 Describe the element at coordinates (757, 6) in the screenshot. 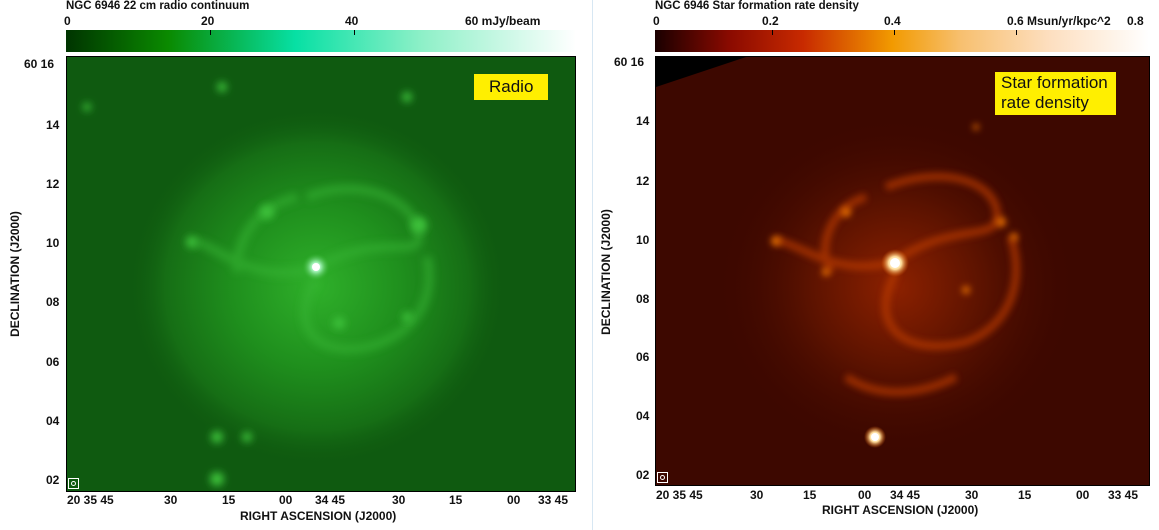

I see `sfr-colorbar-title: NGC 6946 Star formation rate density` at that location.